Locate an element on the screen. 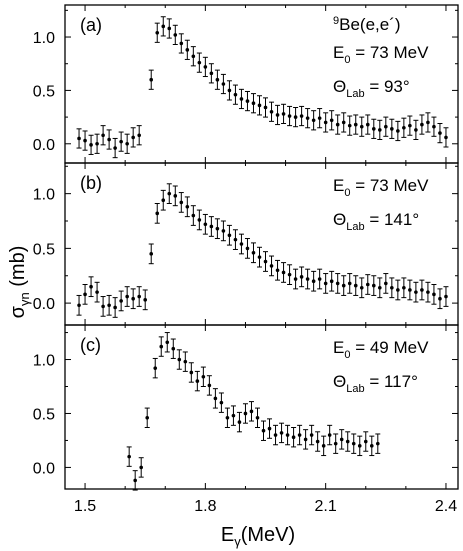 The height and width of the screenshot is (551, 463). angle-subscript: Lab is located at coordinates (355, 227).